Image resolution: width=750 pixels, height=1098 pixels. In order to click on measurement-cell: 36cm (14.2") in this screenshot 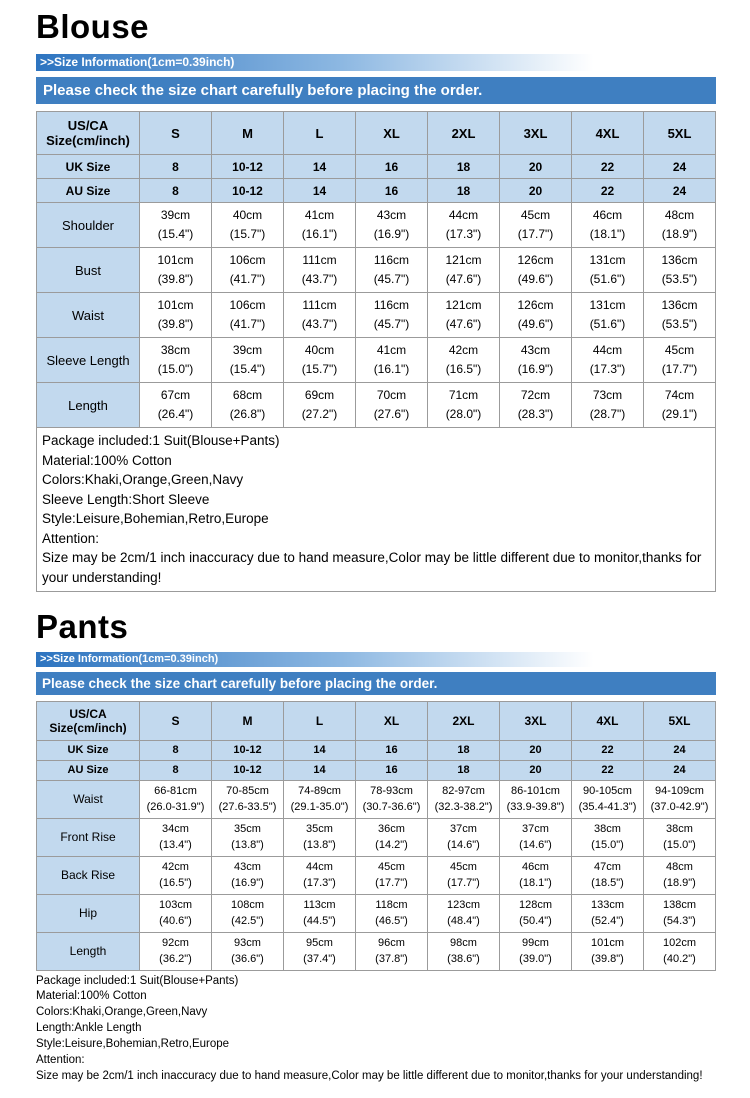, I will do `click(391, 837)`.